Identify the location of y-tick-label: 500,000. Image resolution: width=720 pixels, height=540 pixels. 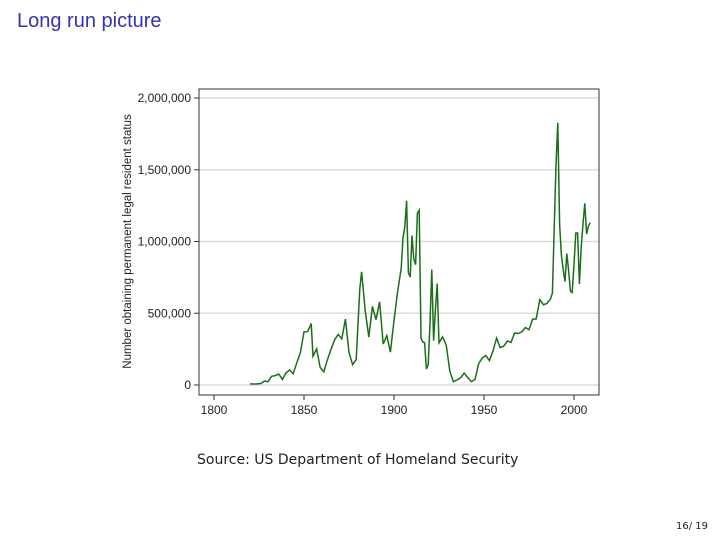
(170, 313).